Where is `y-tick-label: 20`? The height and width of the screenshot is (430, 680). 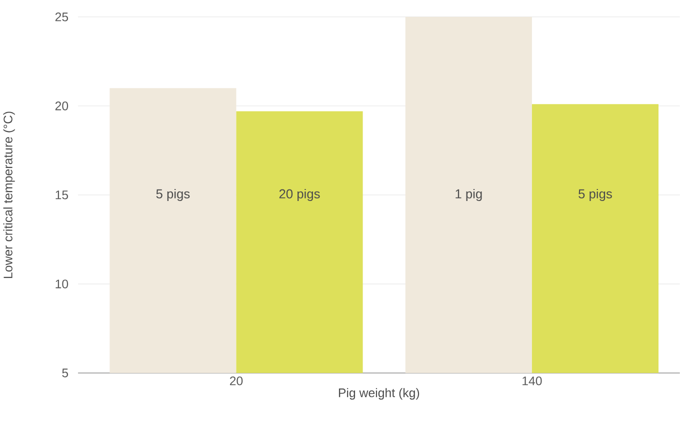 y-tick-label: 20 is located at coordinates (61, 106).